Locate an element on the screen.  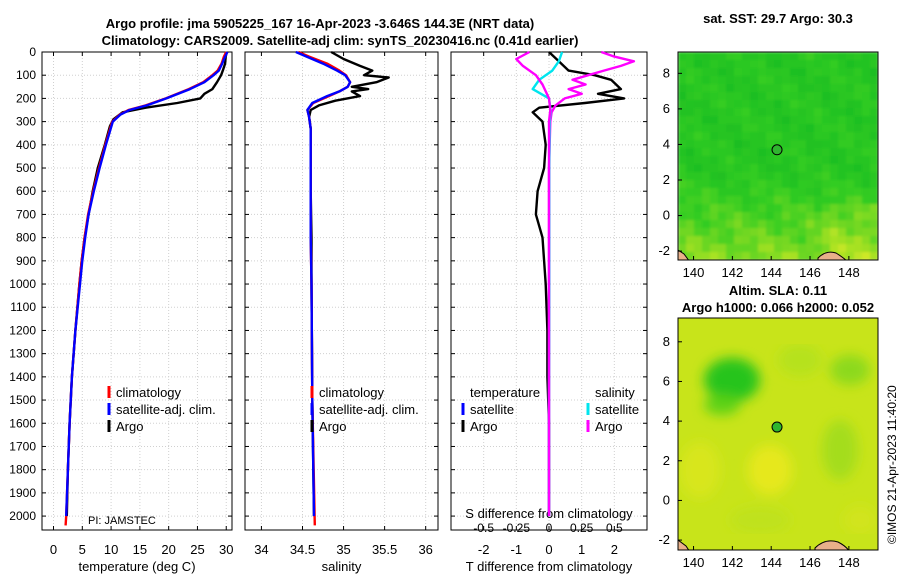
sst-argo-location-marker is located at coordinates (777, 150).